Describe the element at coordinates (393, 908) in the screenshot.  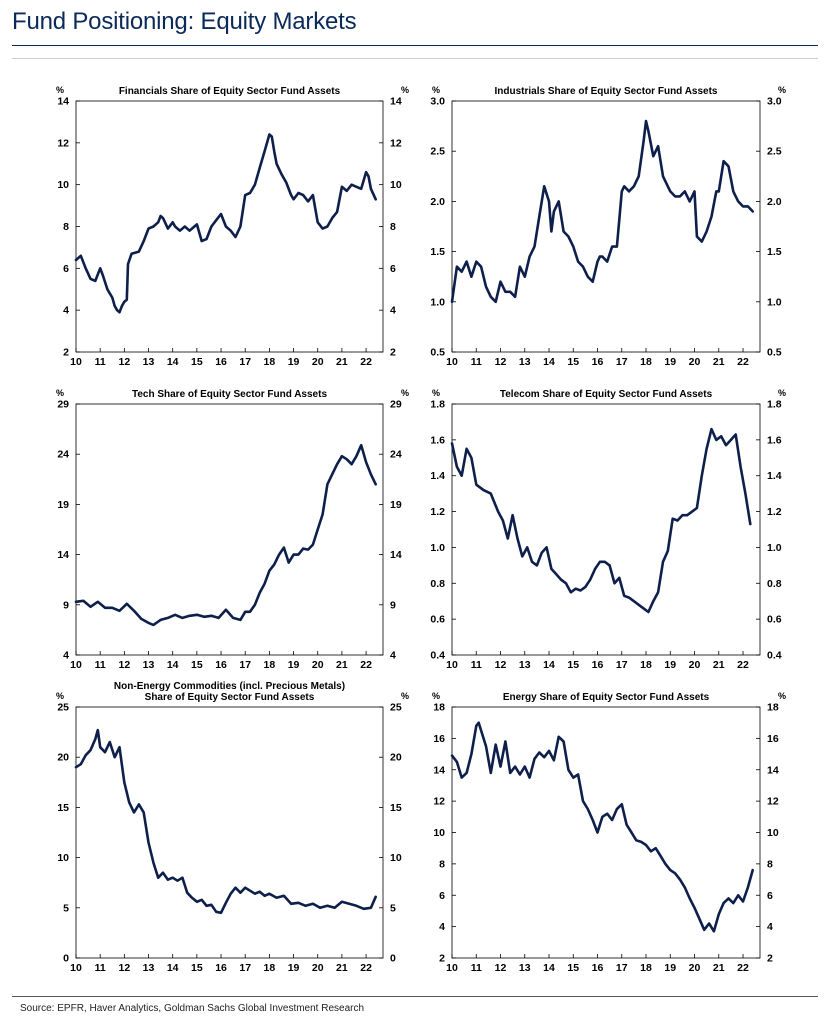
I see `y-tick-label-right: 5` at that location.